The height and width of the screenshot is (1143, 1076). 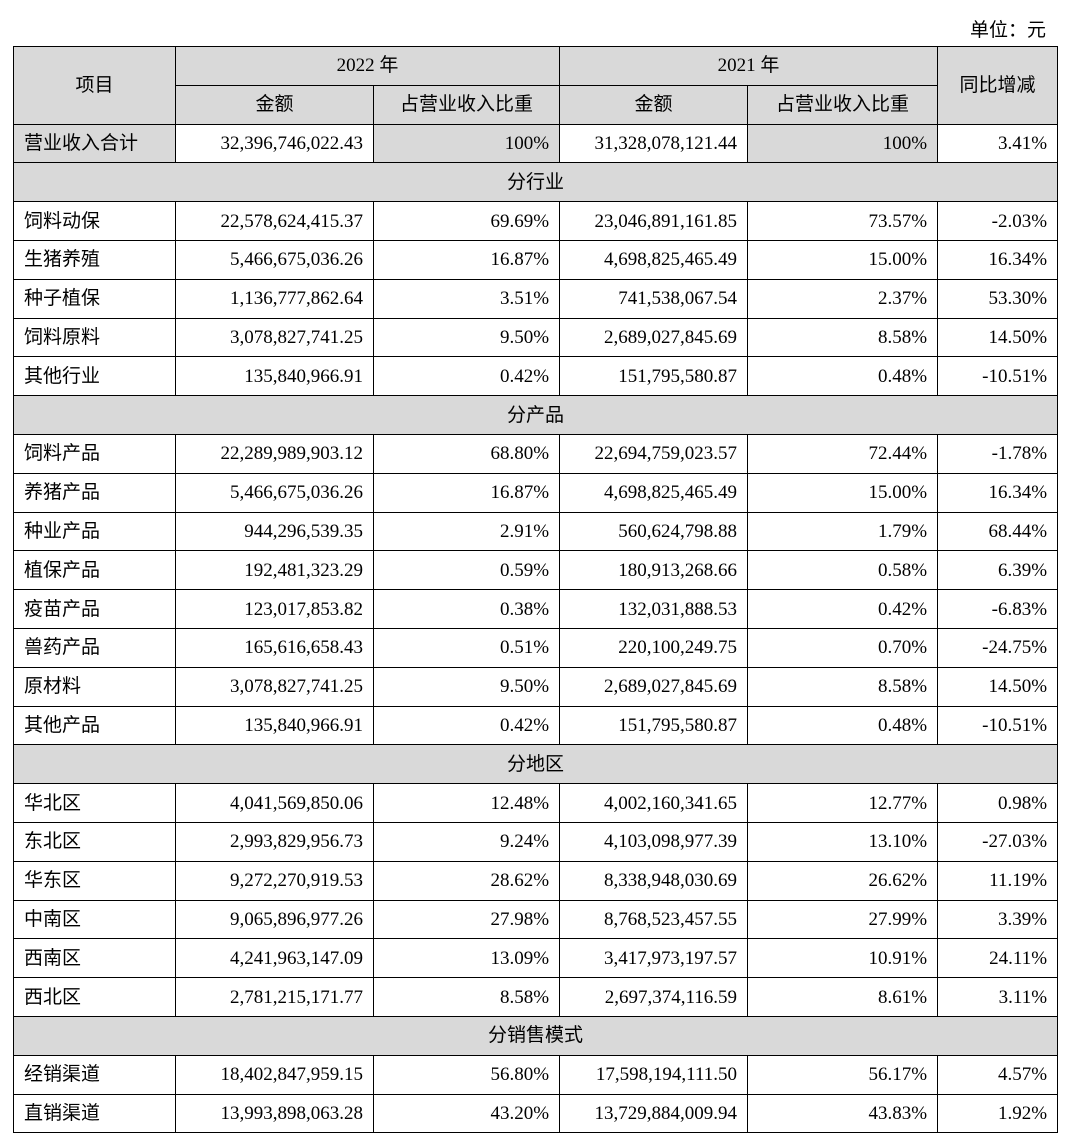 What do you see at coordinates (94, 919) in the screenshot?
I see `row-label: 中南区` at bounding box center [94, 919].